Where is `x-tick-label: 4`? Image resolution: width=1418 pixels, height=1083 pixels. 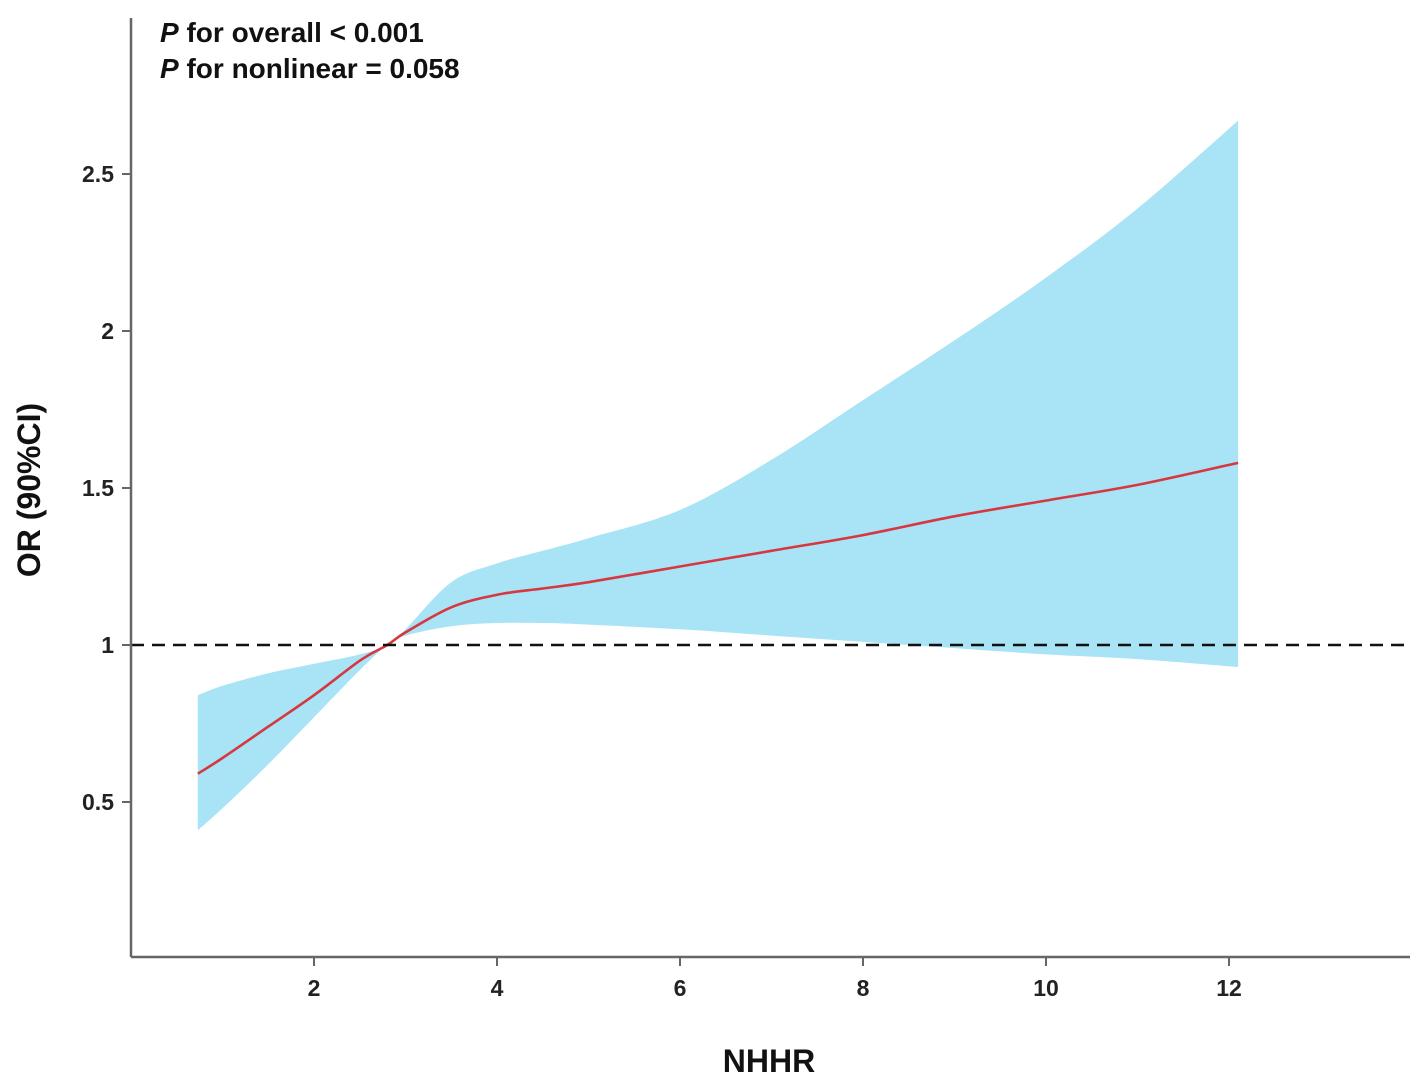
x-tick-label: 4 is located at coordinates (497, 988).